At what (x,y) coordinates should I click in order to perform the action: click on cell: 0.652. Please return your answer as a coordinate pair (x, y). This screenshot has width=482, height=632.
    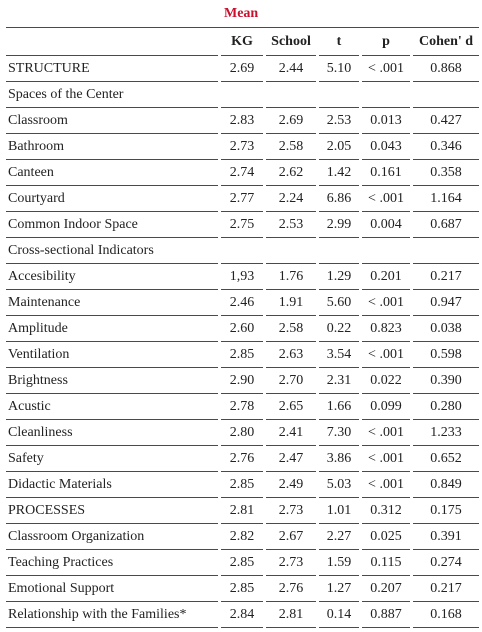
    Looking at the image, I should click on (446, 459).